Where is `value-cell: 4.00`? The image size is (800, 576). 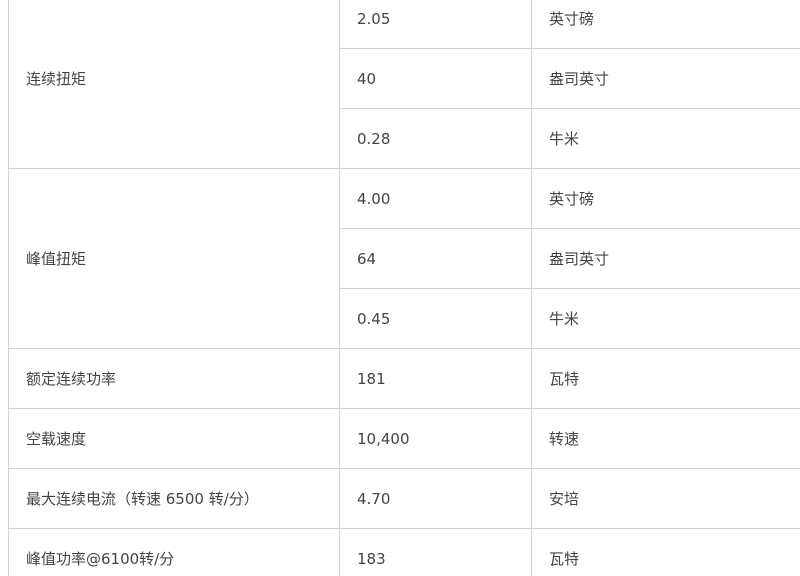 value-cell: 4.00 is located at coordinates (435, 198).